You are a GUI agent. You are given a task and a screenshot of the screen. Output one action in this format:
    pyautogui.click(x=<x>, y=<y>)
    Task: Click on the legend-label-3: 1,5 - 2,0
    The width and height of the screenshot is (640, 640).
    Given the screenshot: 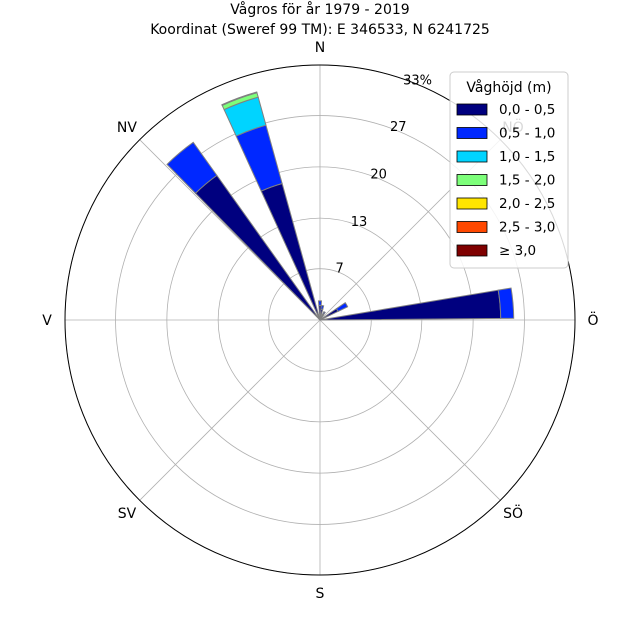 What is the action you would take?
    pyautogui.click(x=527, y=181)
    